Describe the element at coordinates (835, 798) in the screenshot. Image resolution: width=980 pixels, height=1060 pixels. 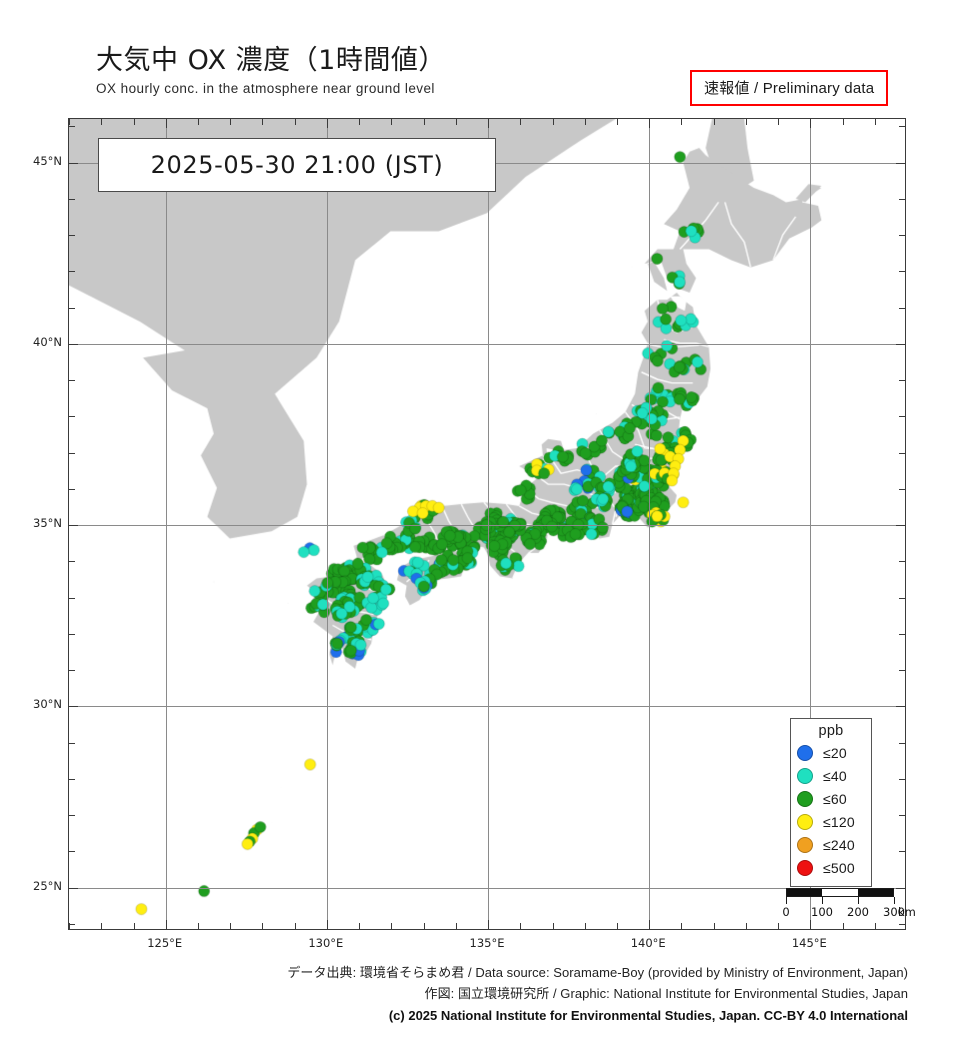
I see `legend-item-label: ≤60` at that location.